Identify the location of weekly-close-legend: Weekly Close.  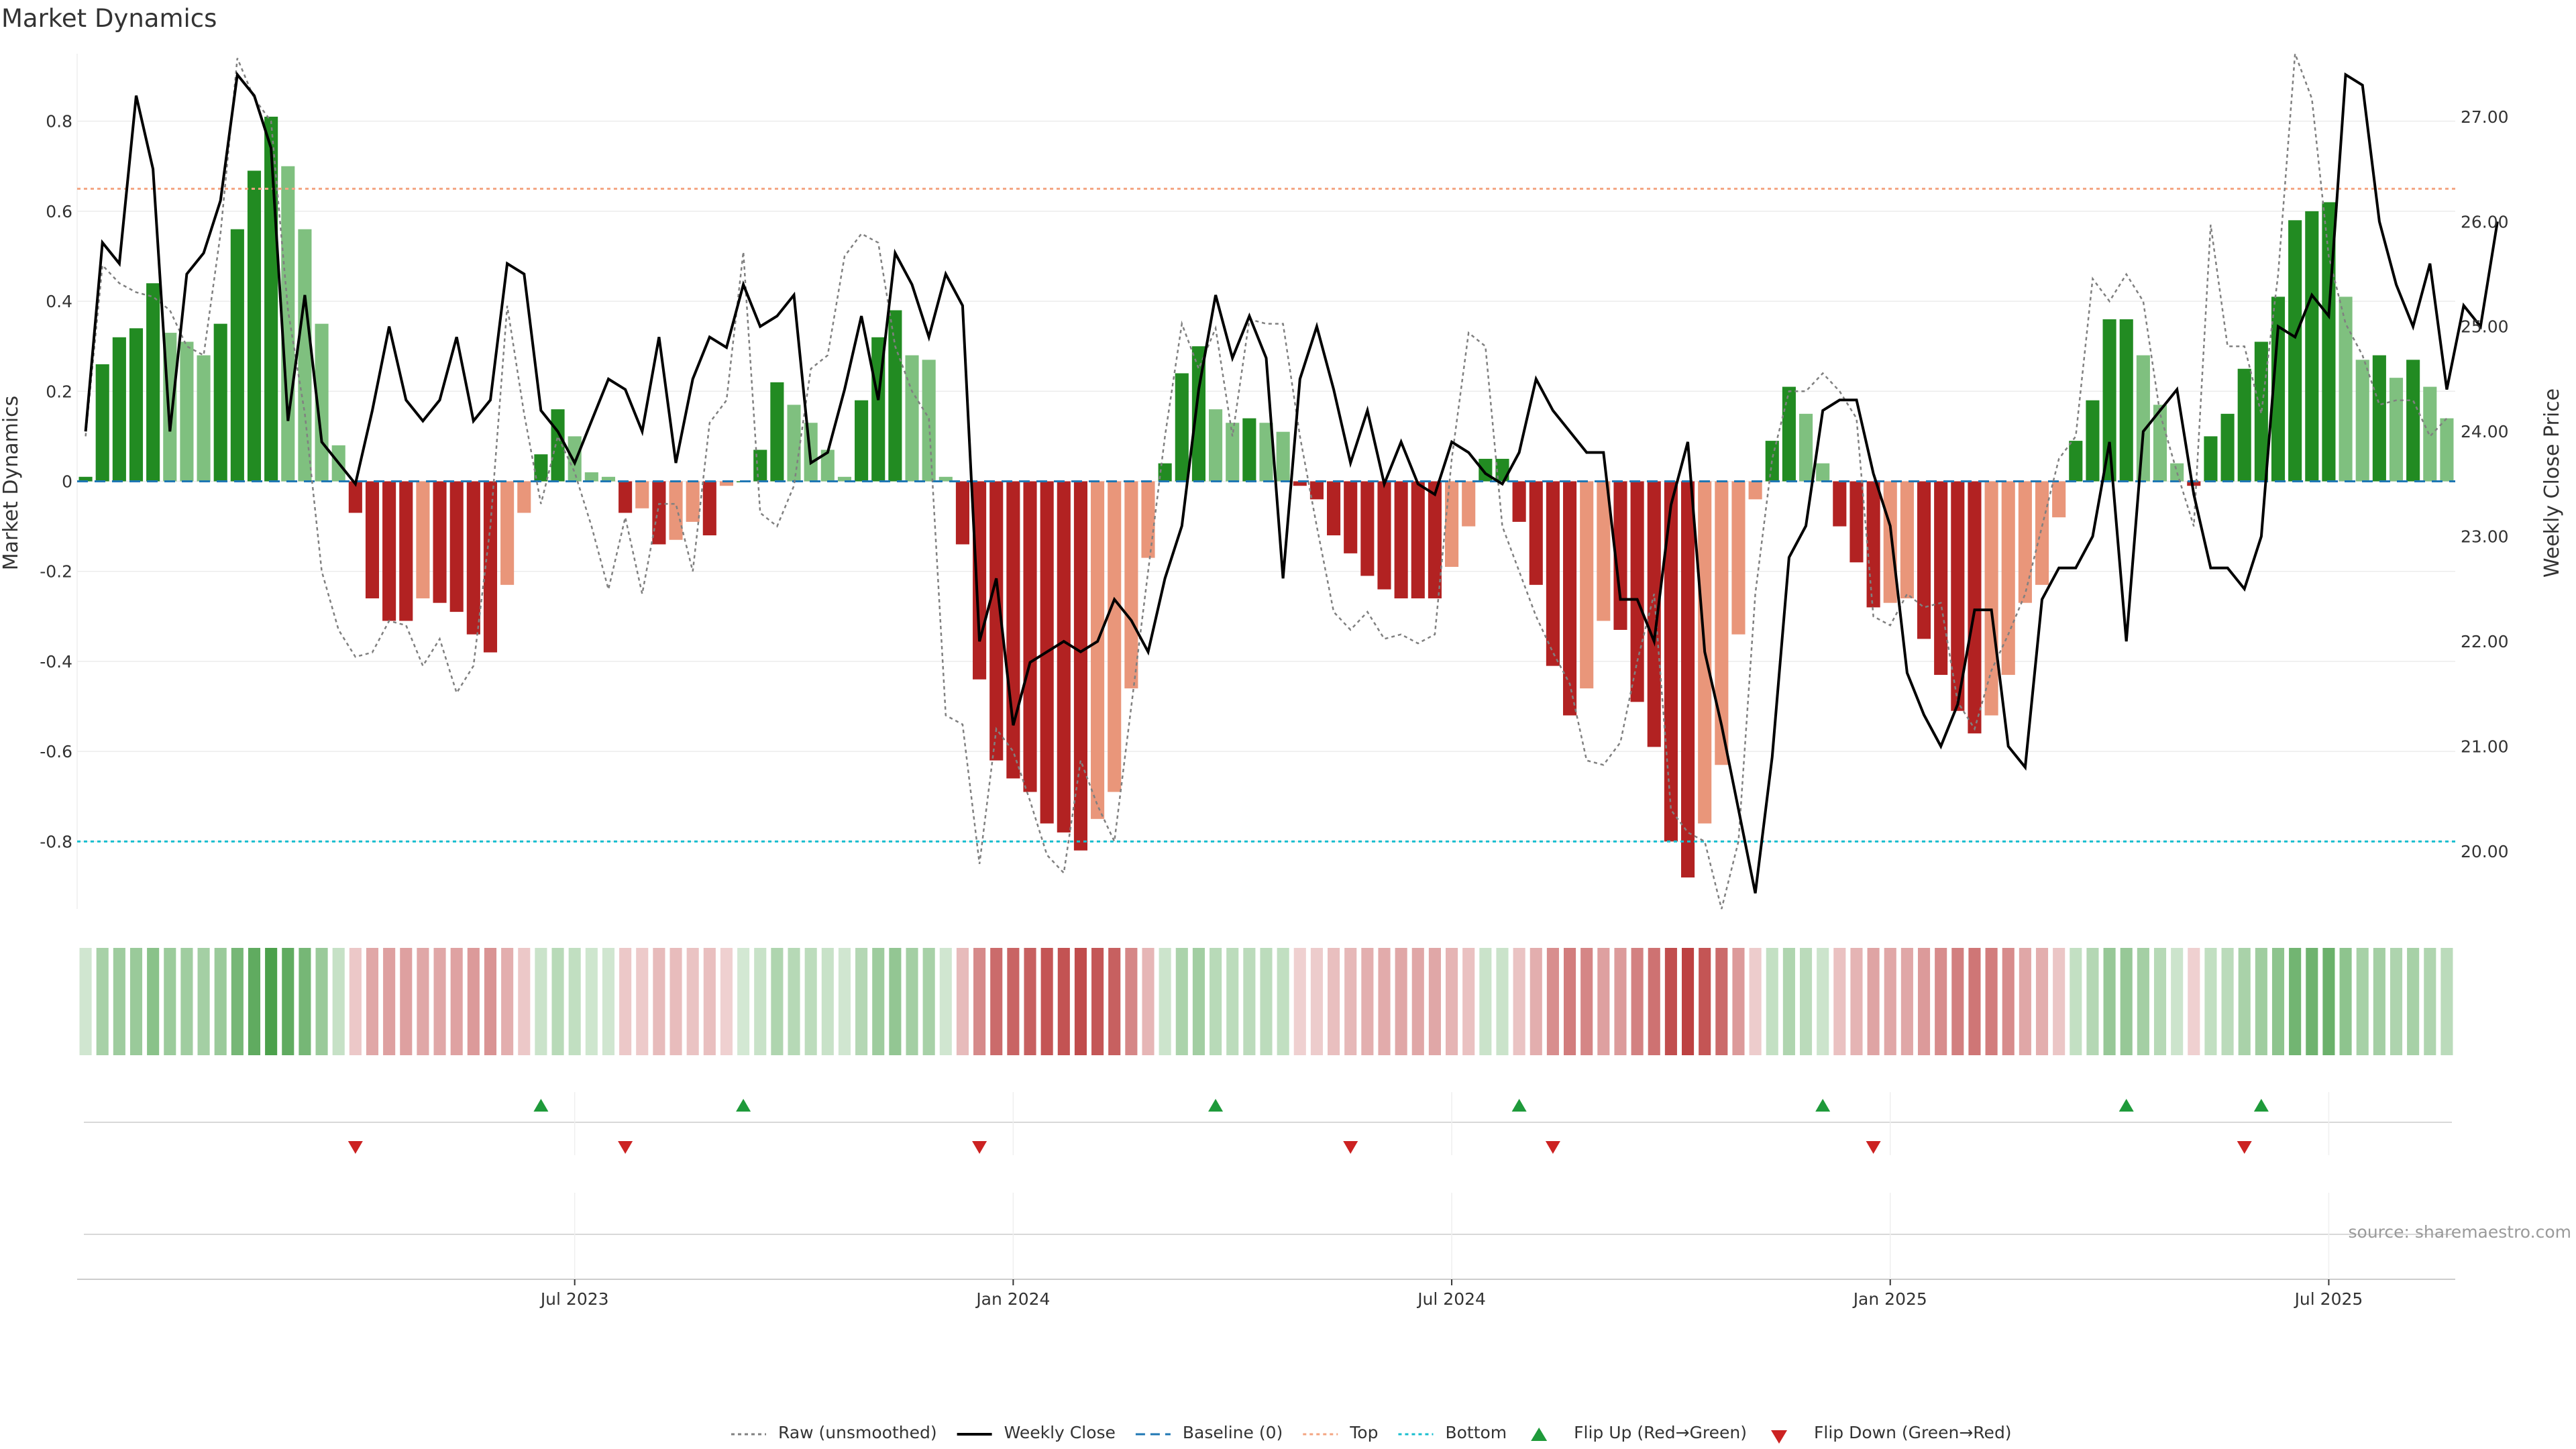
(1036, 1432).